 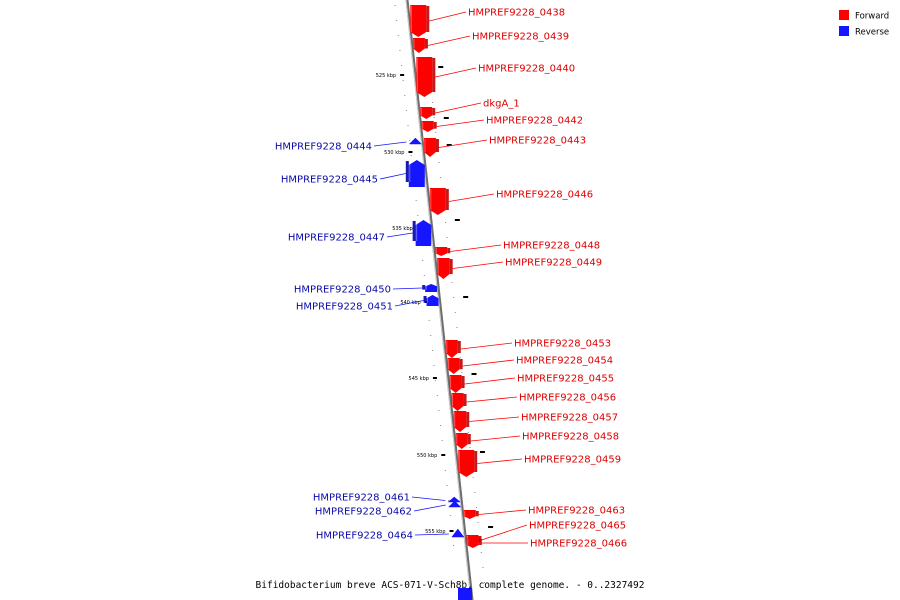 What do you see at coordinates (323, 147) in the screenshot?
I see `gene-label: HMPREF9228_0444` at bounding box center [323, 147].